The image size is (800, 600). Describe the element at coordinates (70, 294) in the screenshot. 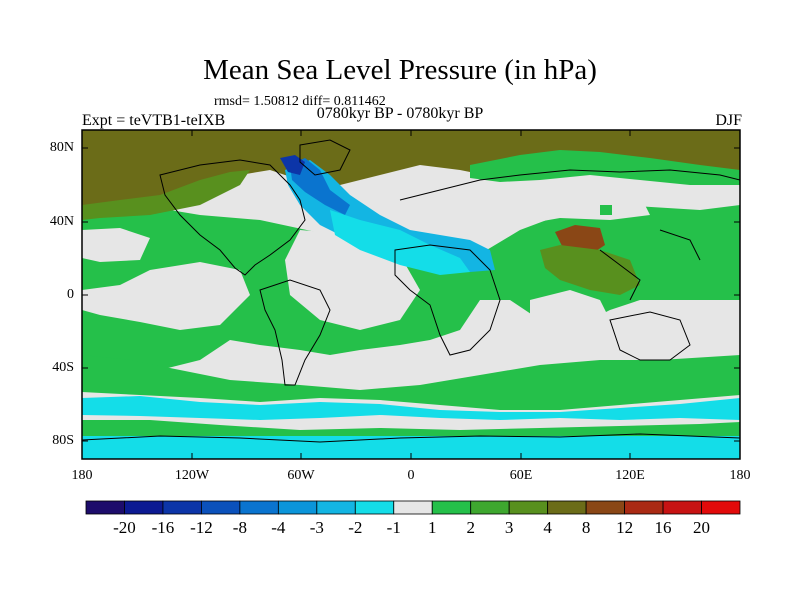

I see `lat-label-0: 0` at that location.